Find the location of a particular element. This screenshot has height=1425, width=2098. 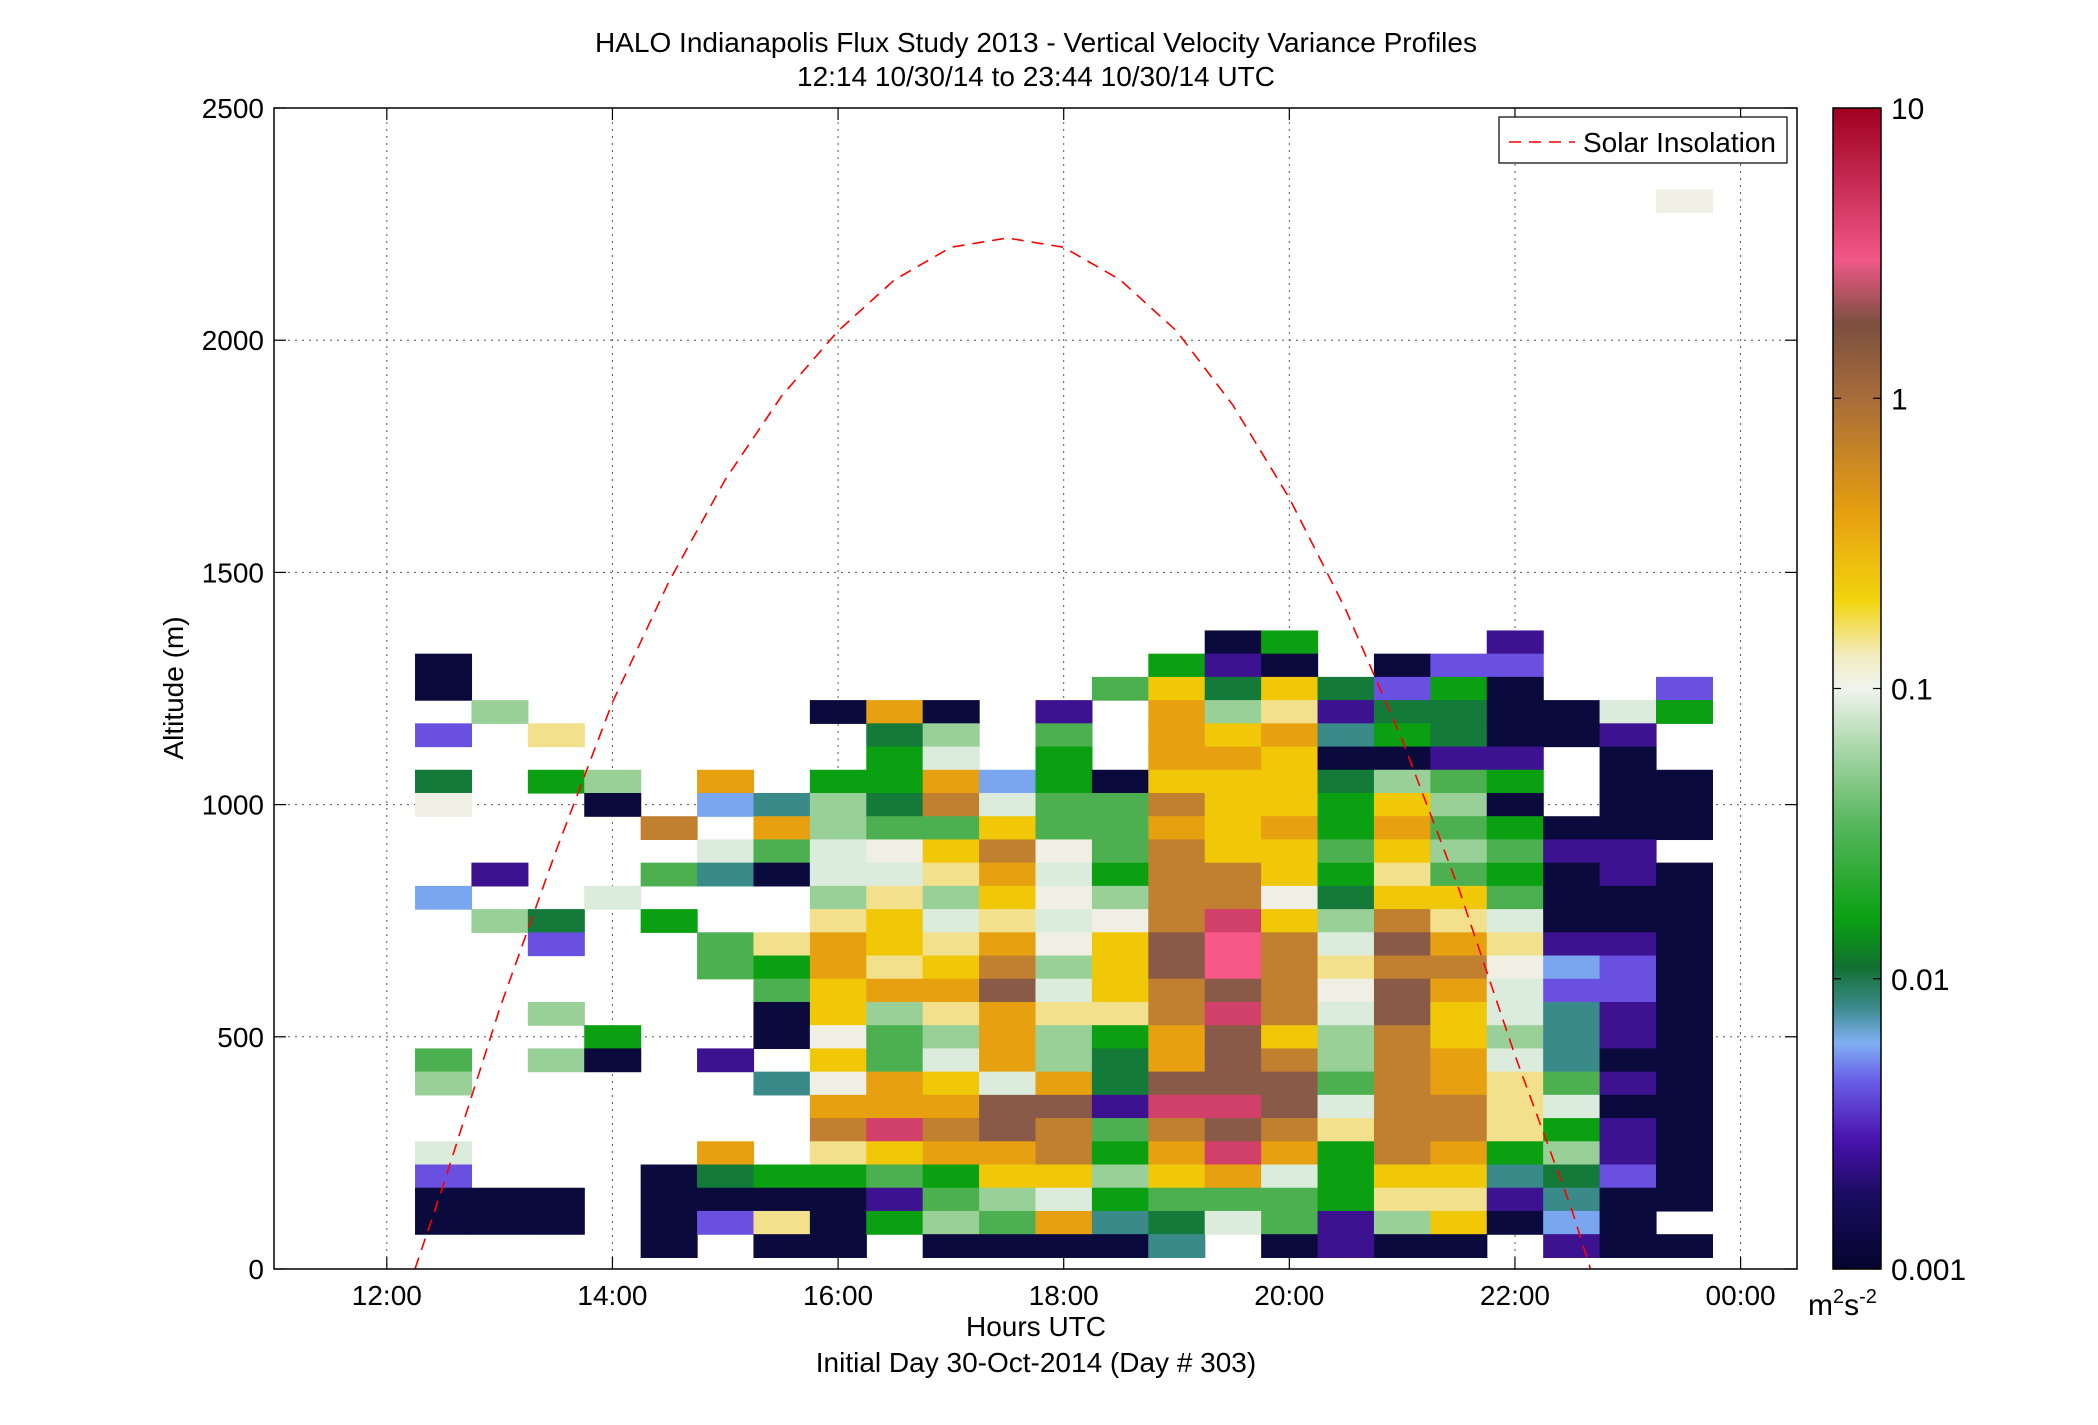

legend-label-solar: Solar Insolation is located at coordinates (1679, 142).